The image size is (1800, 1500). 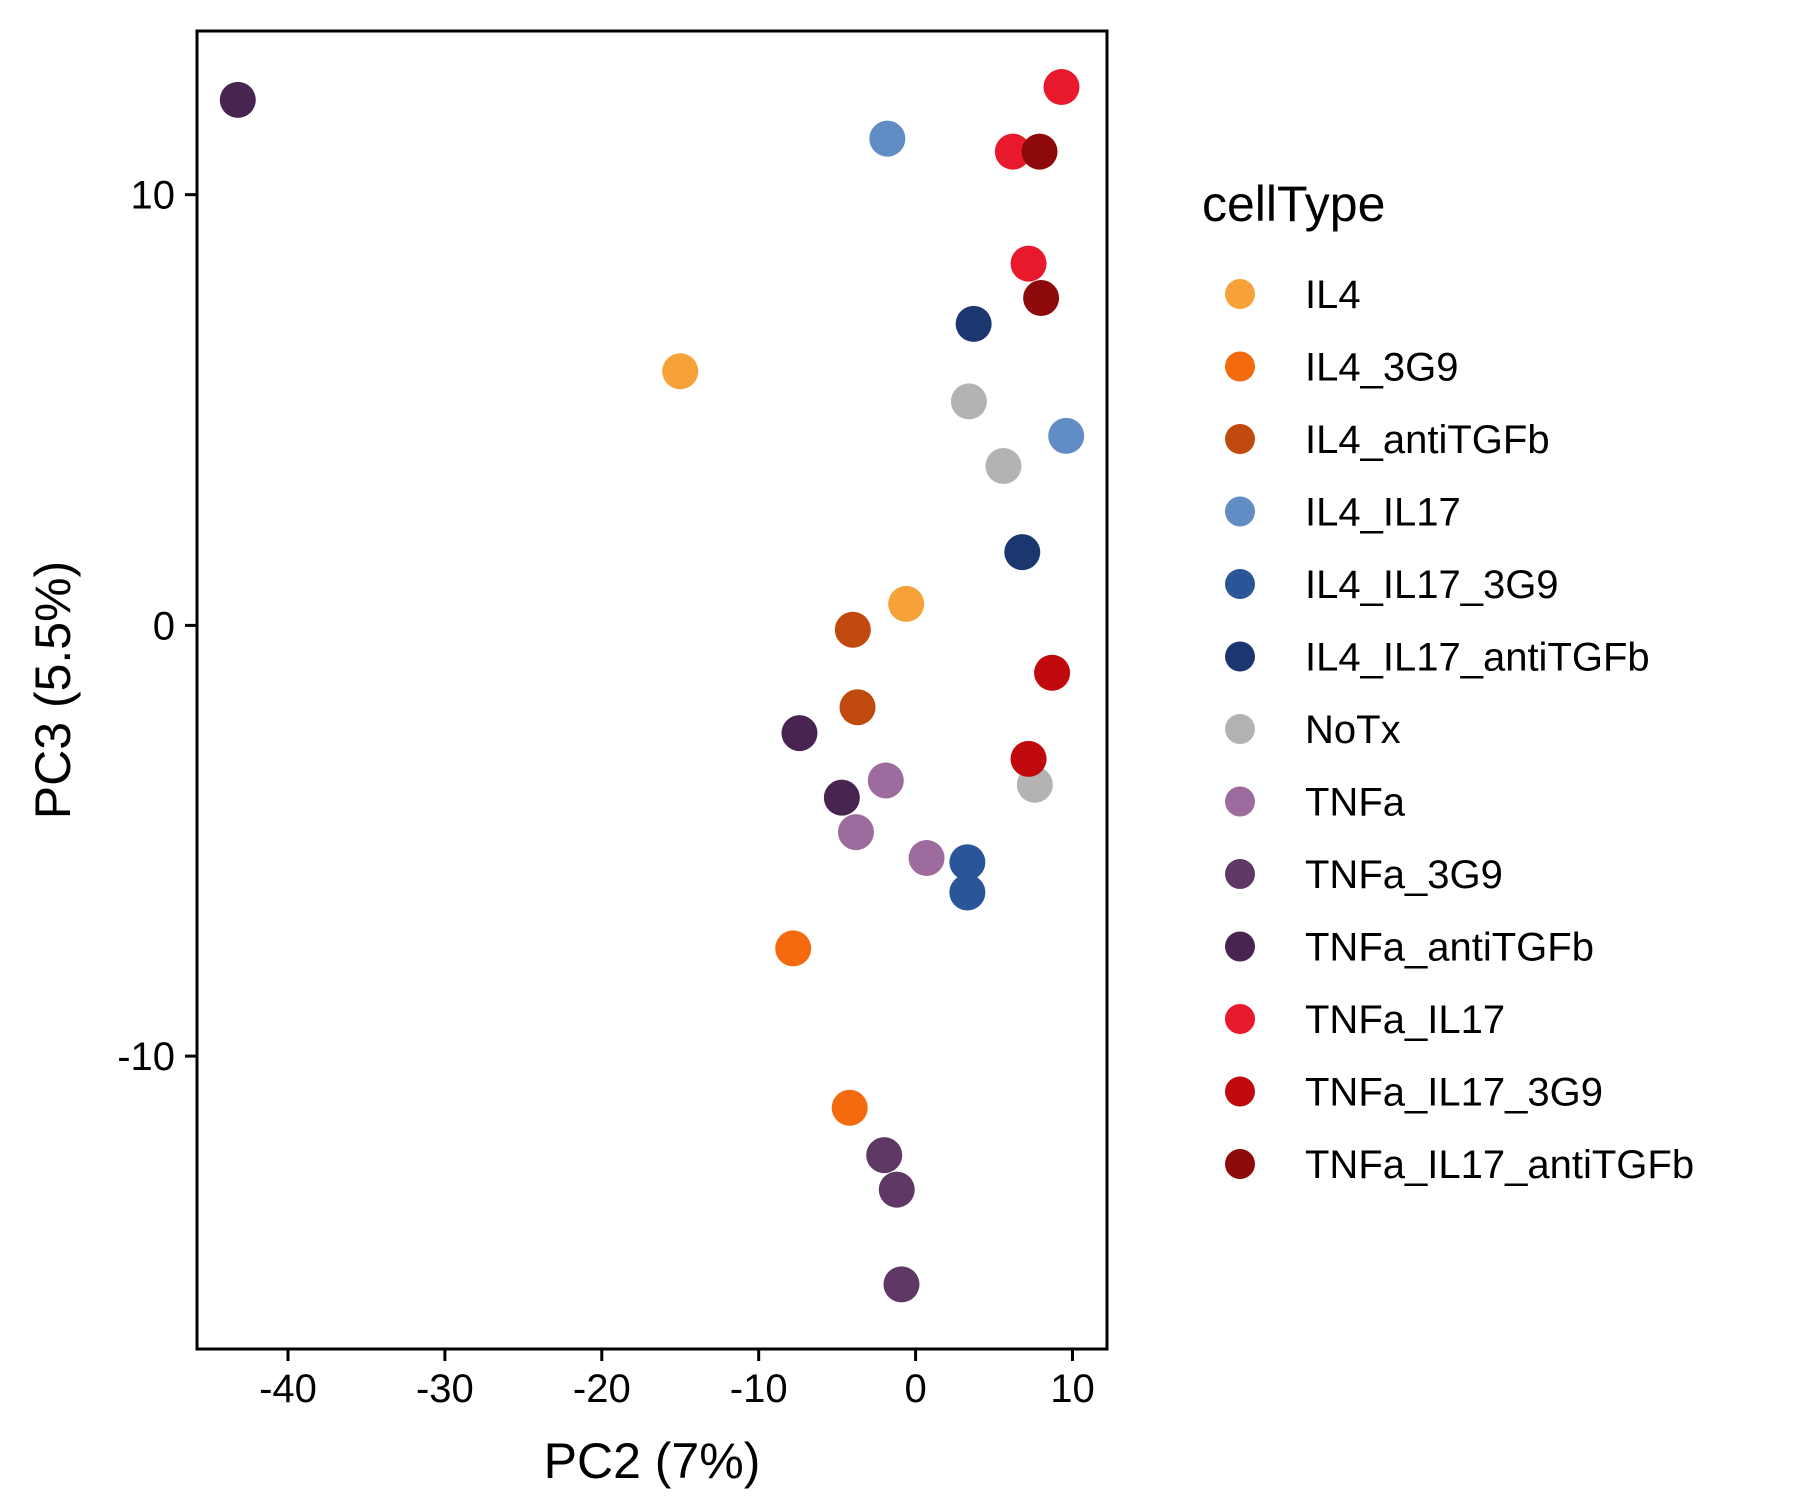 I want to click on legend-label-tnfa: TNFa, so click(x=1355, y=803).